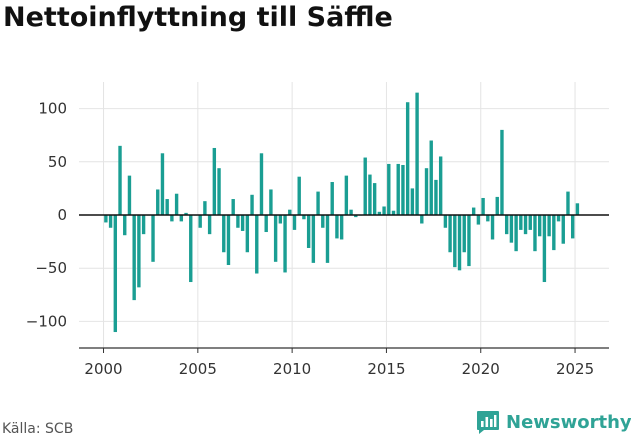 This screenshot has width=631, height=439. I want to click on bar-chart-logo-icon, so click(488, 422).